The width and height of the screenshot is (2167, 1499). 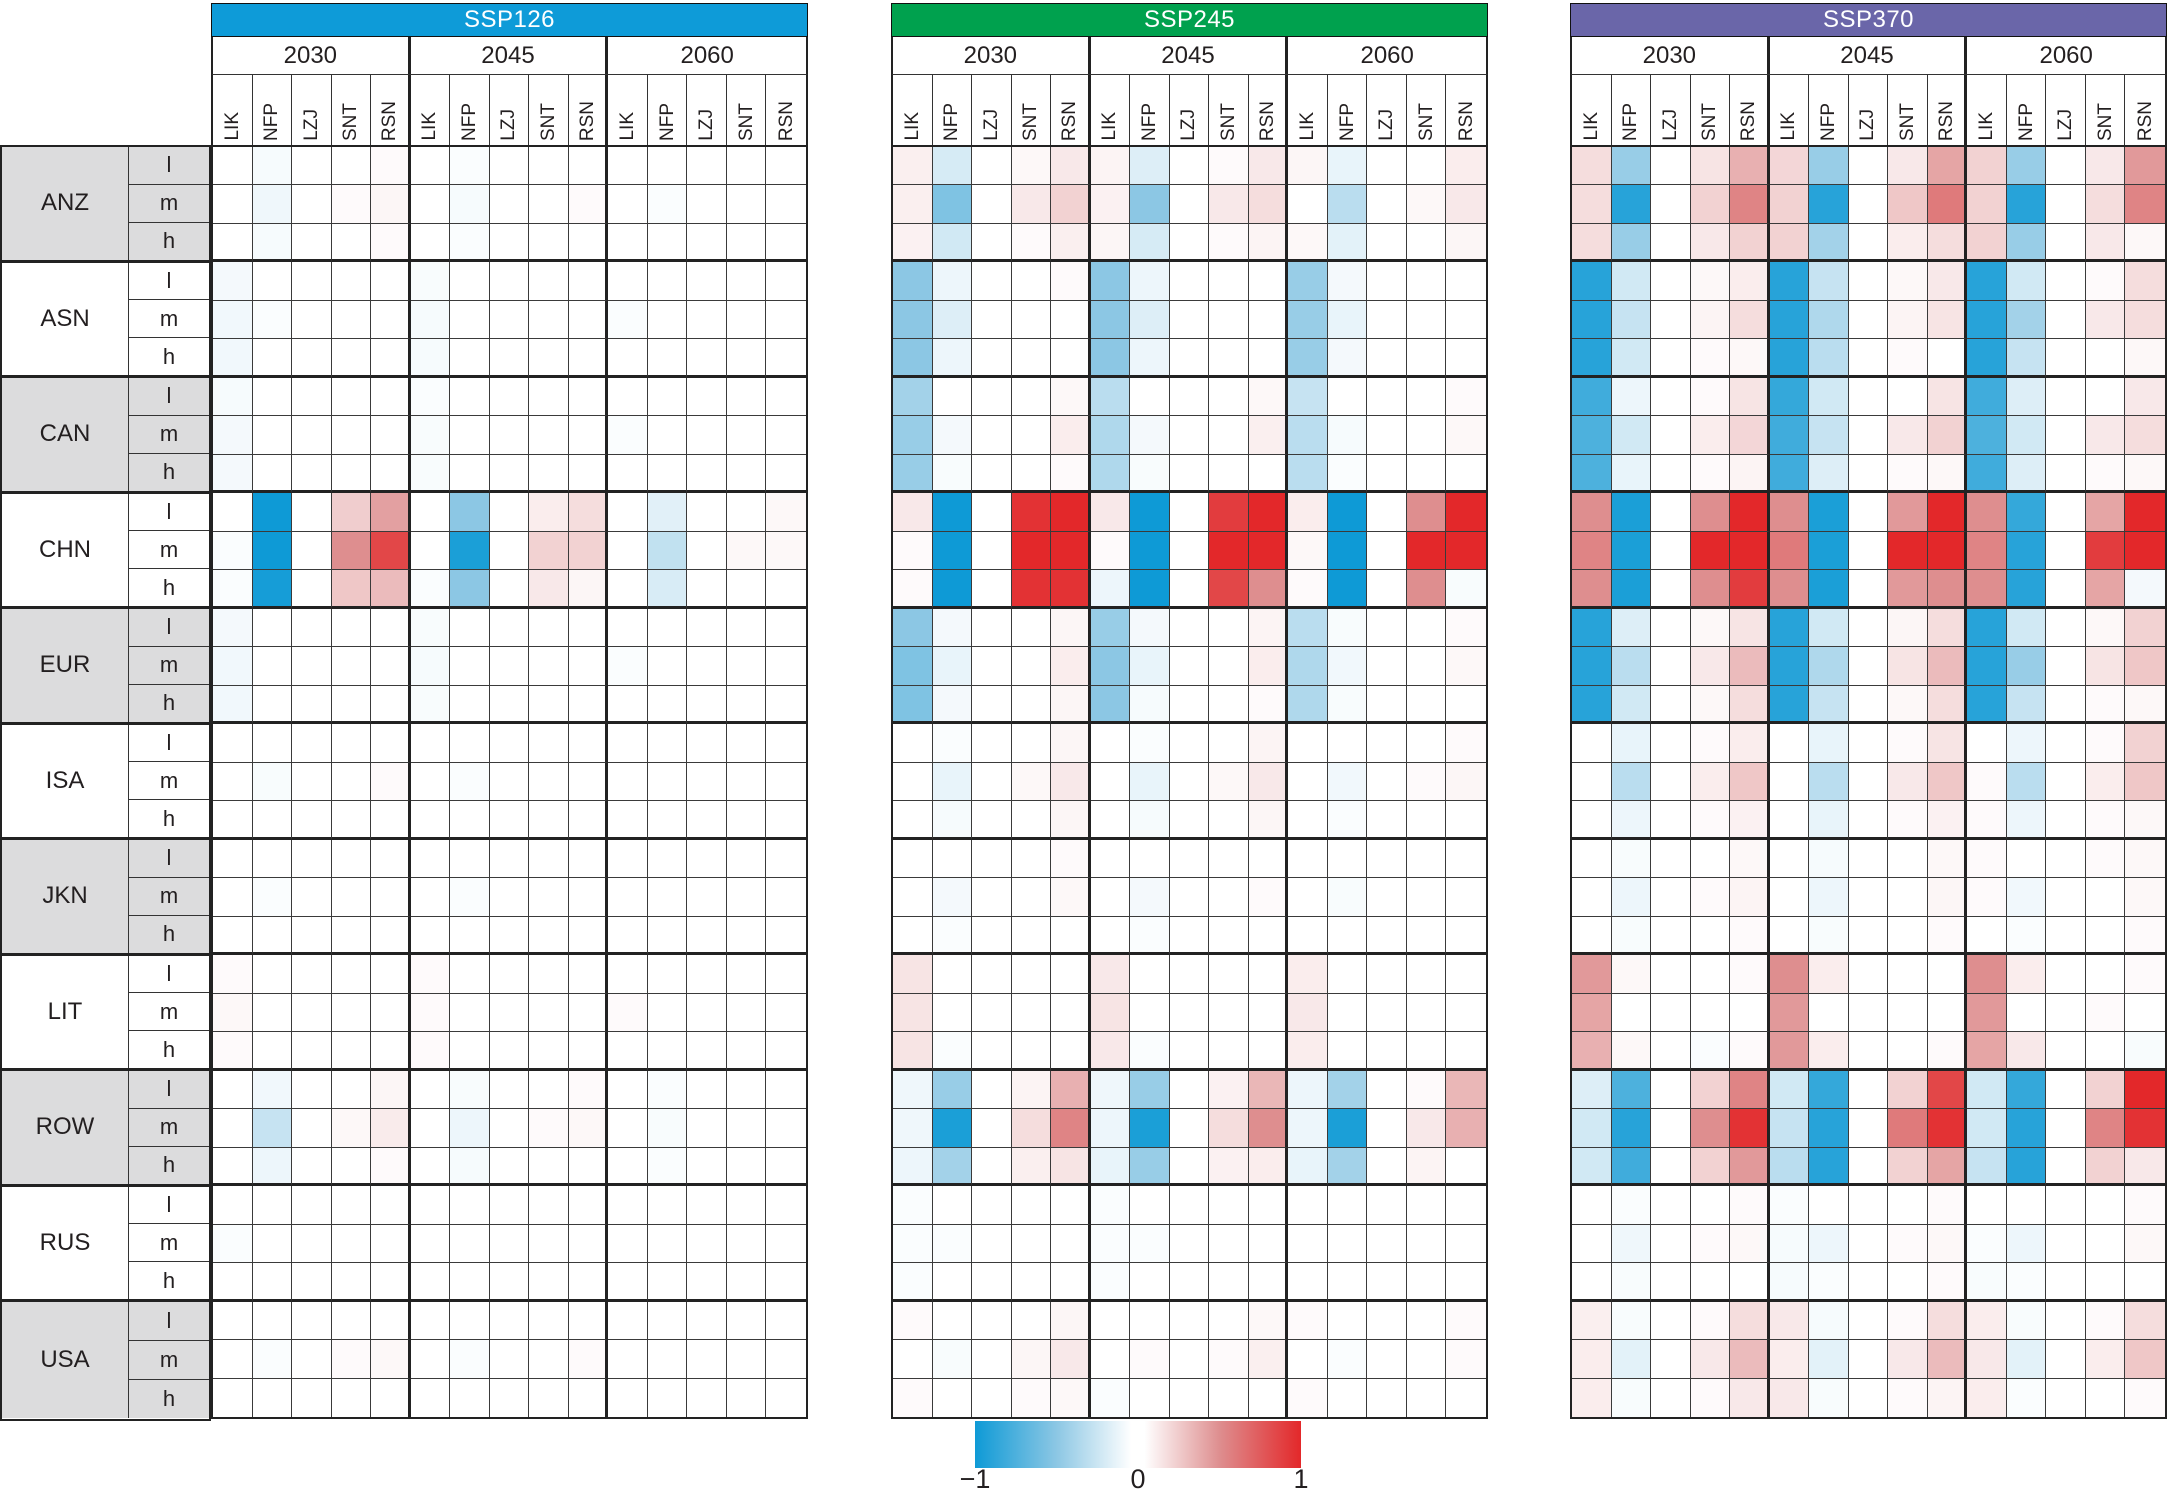 What do you see at coordinates (1069, 120) in the screenshot?
I see `column-label: RSN` at bounding box center [1069, 120].